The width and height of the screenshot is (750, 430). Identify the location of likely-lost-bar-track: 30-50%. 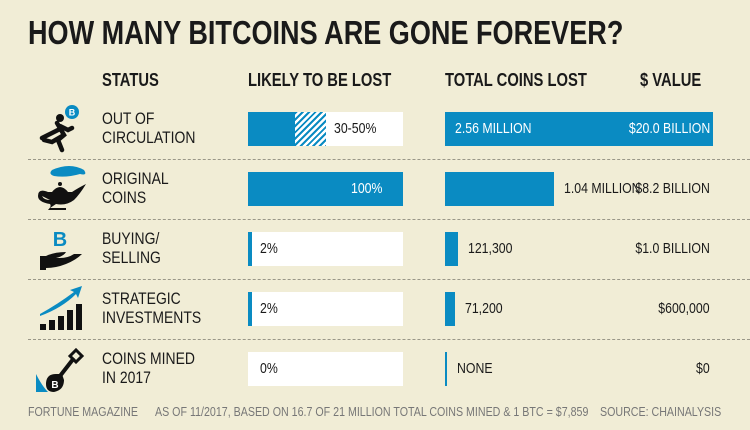
(325, 129).